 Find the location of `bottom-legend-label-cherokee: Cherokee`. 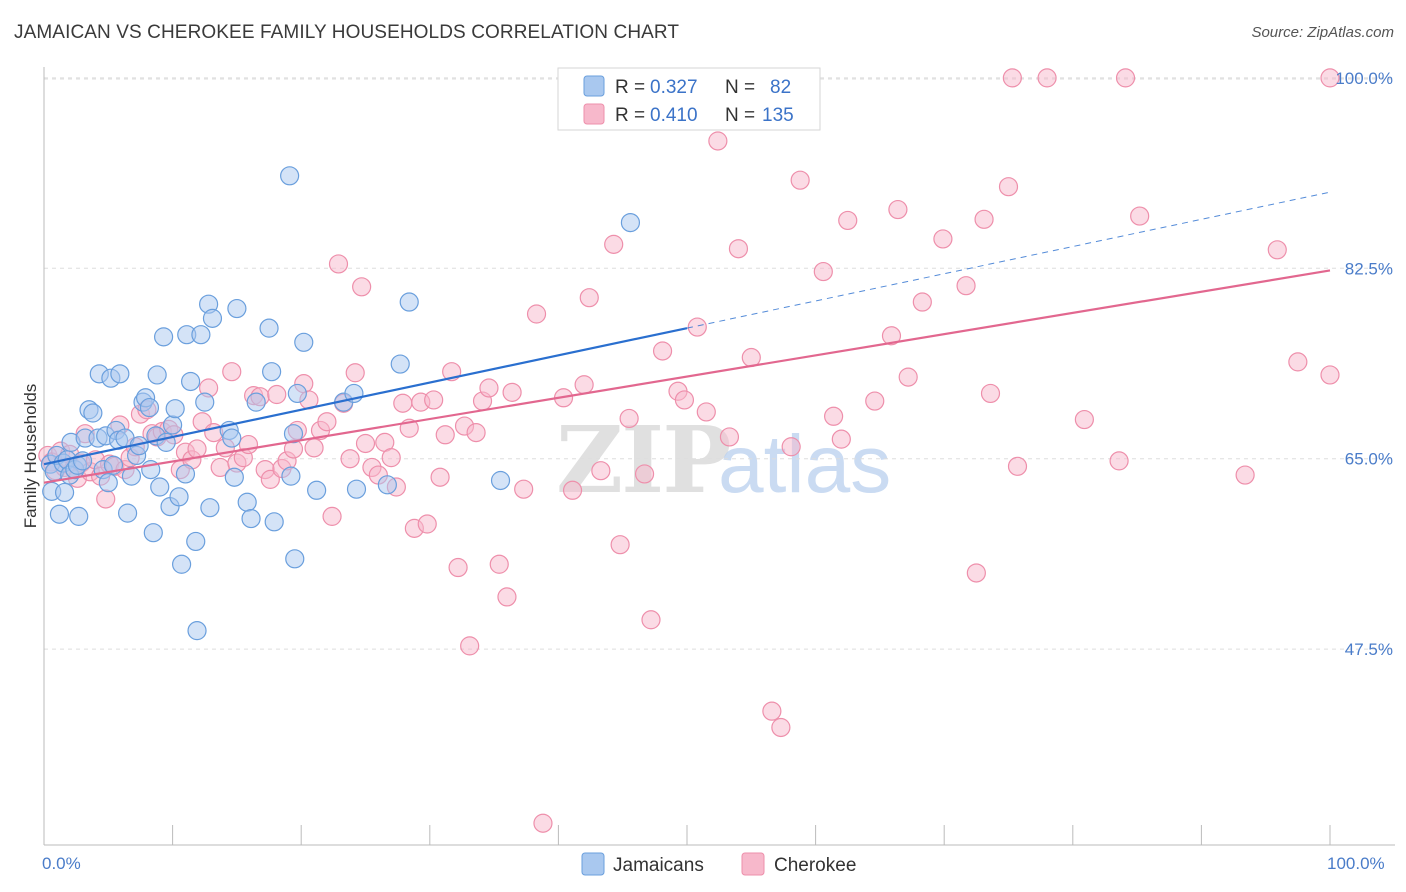

bottom-legend-label-cherokee: Cherokee is located at coordinates (815, 865).